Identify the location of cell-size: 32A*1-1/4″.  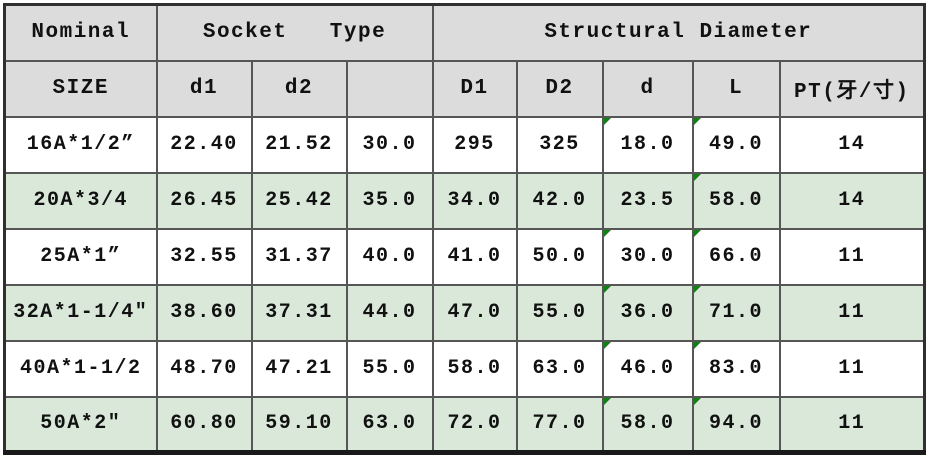
(80, 312).